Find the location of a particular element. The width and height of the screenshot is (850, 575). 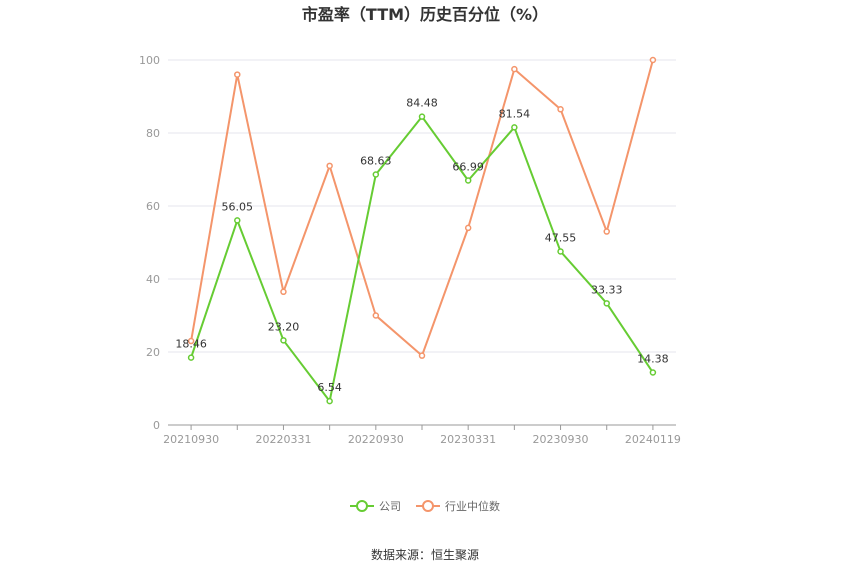

chart-title: 市盈率（TTM）历史百分位（%） is located at coordinates (425, 14).